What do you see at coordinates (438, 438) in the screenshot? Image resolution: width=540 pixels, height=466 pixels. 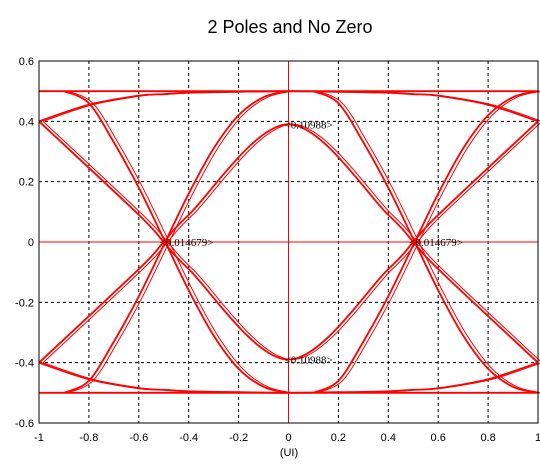 I see `x-tick-label: 0.6` at bounding box center [438, 438].